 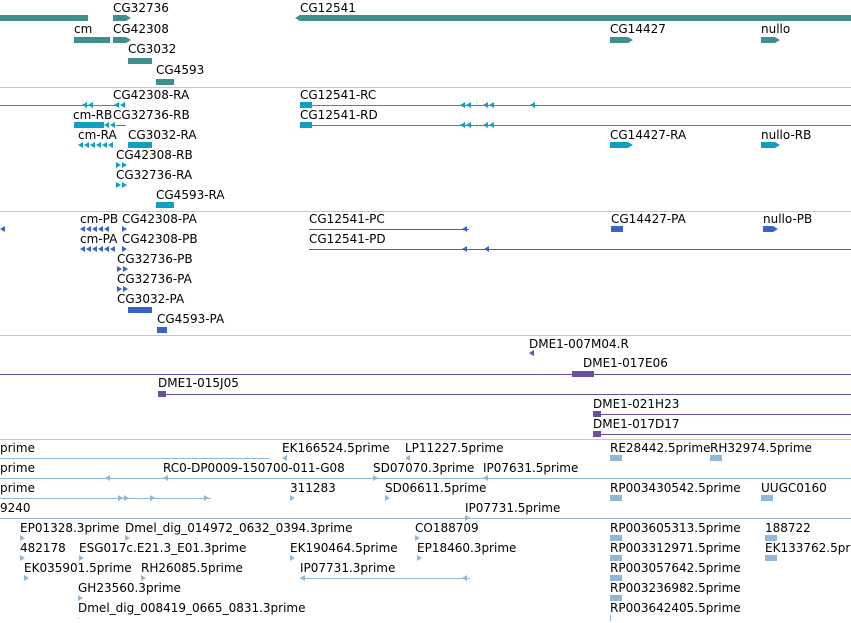 I want to click on feature-label: CG12541-RD, so click(x=339, y=115).